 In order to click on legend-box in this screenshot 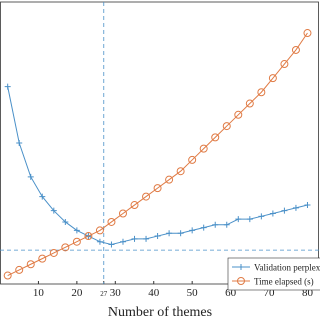, I will do `click(273, 274)`.